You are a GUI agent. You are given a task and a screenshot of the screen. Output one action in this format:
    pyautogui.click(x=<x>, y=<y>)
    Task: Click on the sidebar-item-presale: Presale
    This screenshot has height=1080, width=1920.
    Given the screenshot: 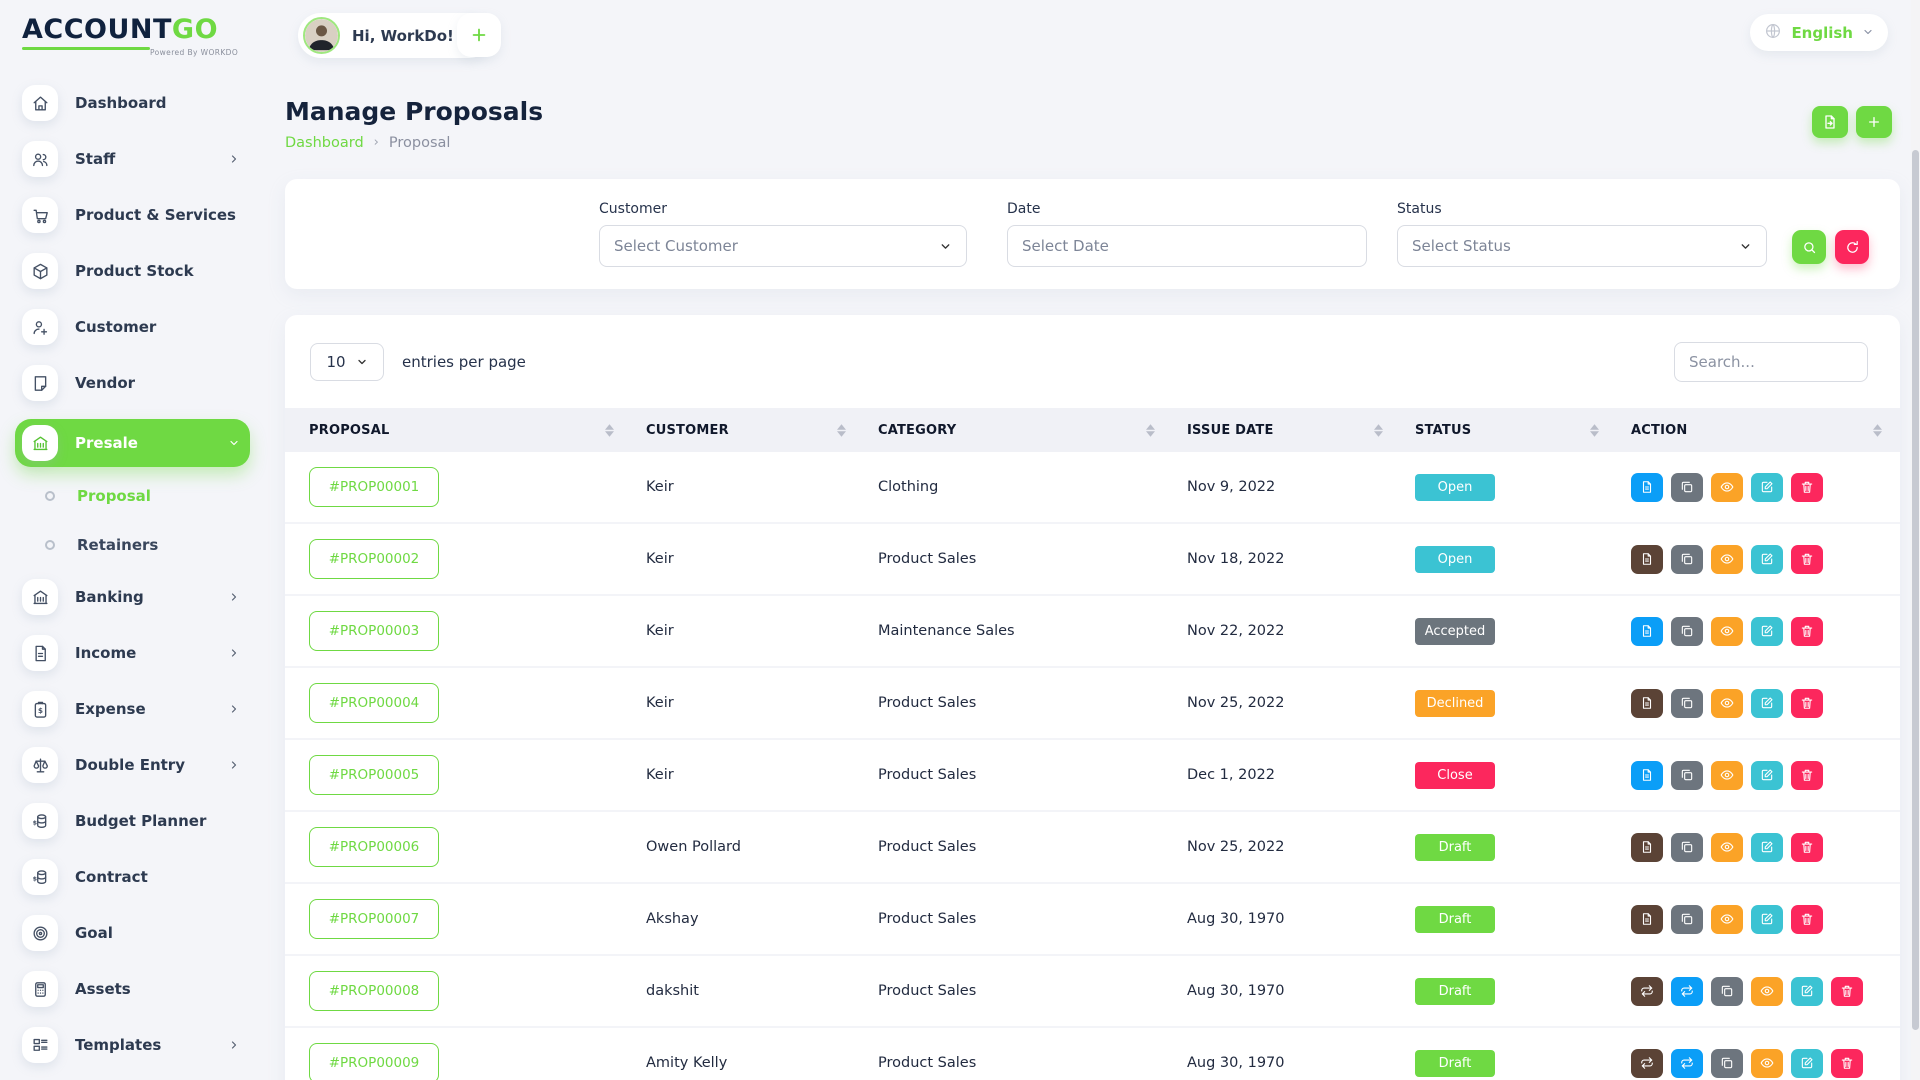 What is the action you would take?
    pyautogui.click(x=132, y=443)
    